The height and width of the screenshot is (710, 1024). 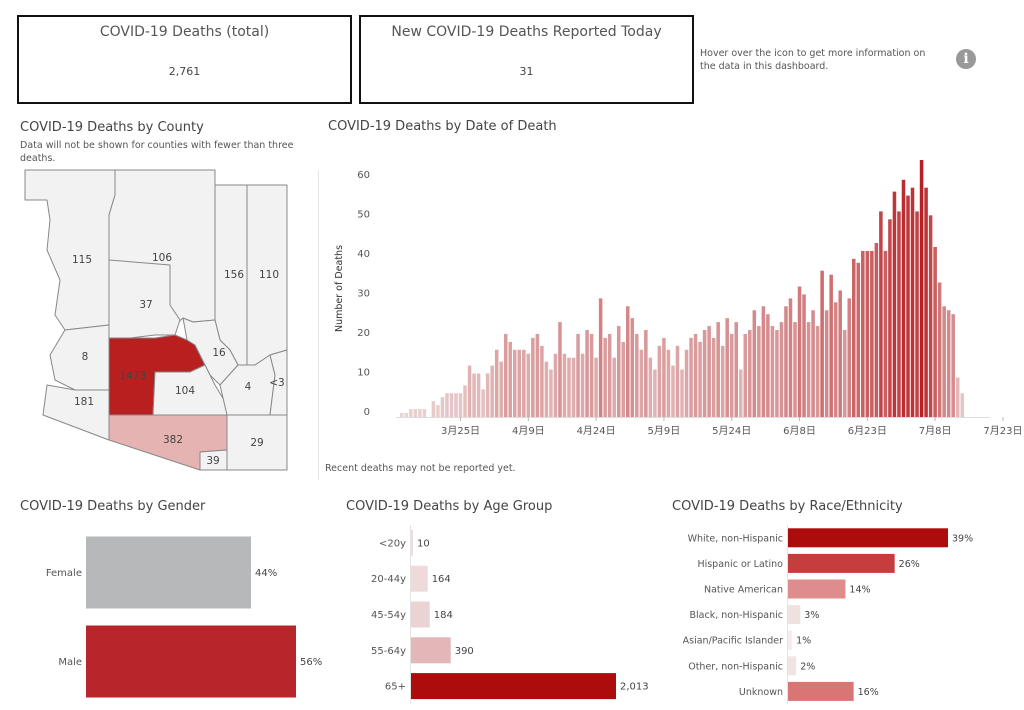 What do you see at coordinates (79, 357) in the screenshot?
I see `county-la-paz` at bounding box center [79, 357].